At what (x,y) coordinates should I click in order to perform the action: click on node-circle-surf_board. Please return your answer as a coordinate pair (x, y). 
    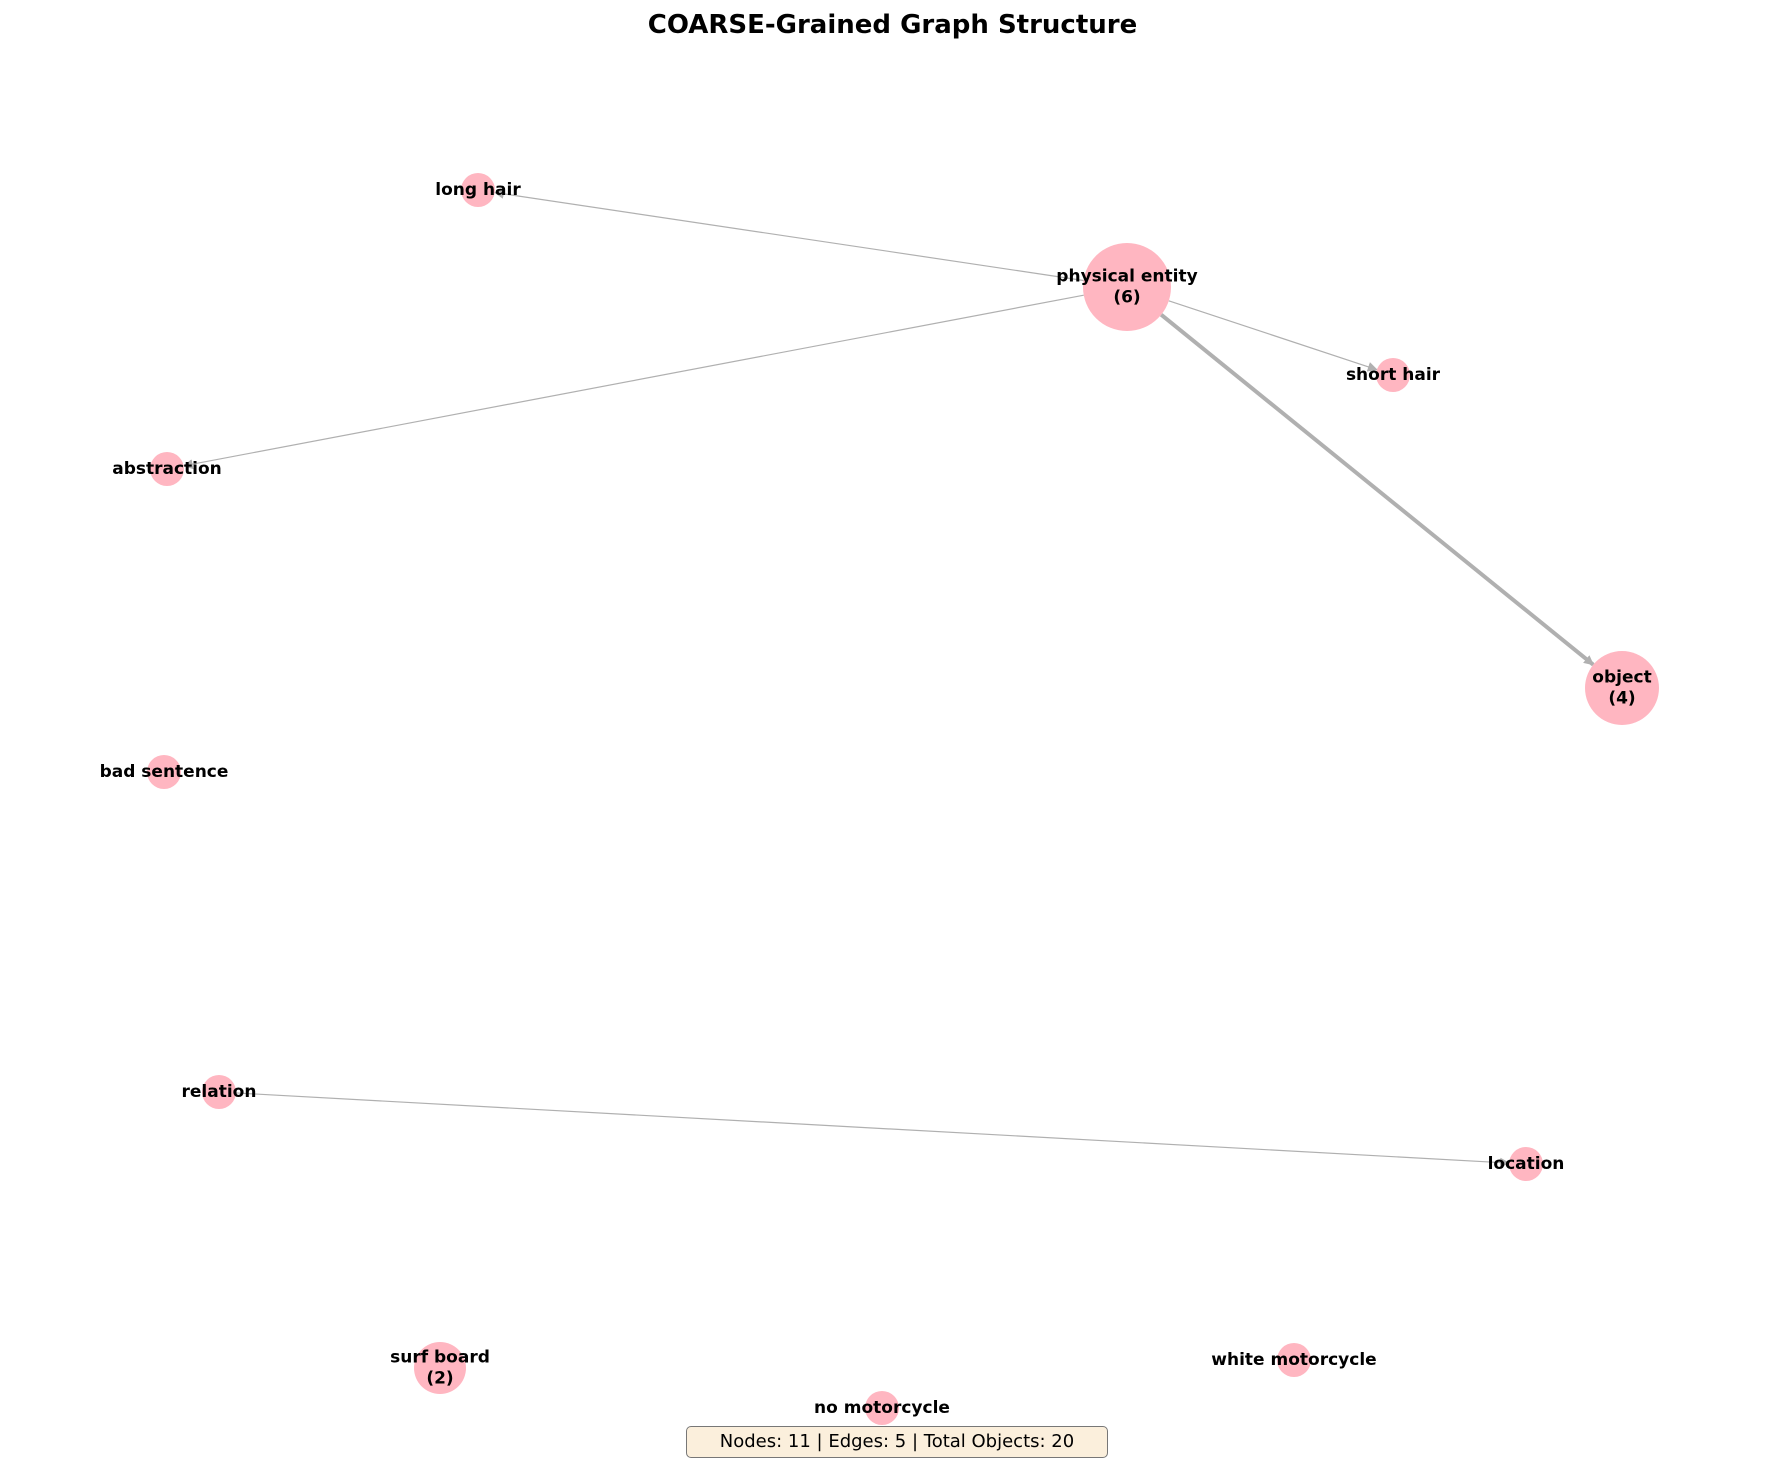
    Looking at the image, I should click on (440, 1368).